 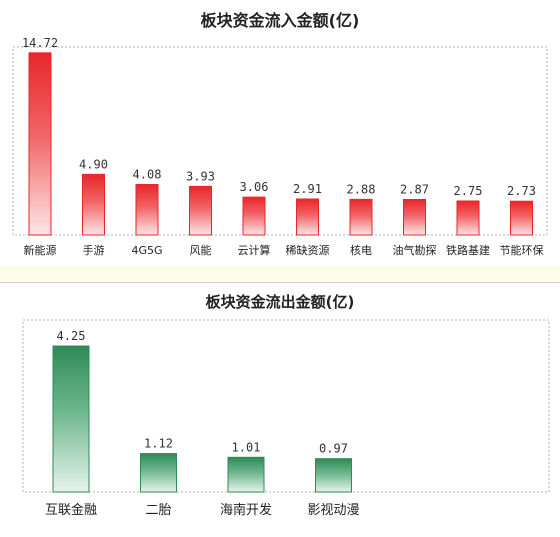 I want to click on category-label: 油气勘探, so click(x=415, y=250).